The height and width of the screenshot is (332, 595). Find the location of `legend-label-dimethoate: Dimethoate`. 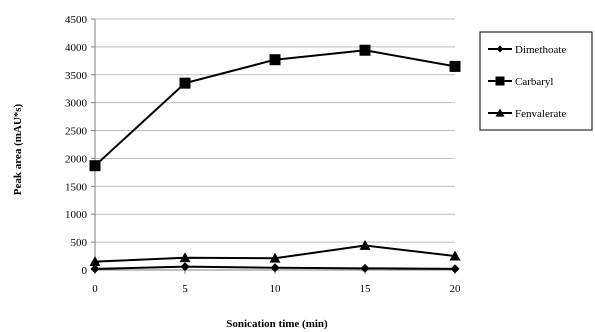

legend-label-dimethoate: Dimethoate is located at coordinates (540, 50).